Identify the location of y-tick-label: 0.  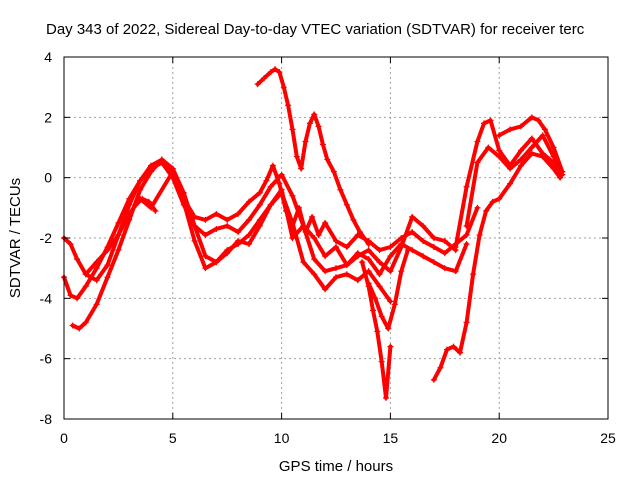
(48, 178).